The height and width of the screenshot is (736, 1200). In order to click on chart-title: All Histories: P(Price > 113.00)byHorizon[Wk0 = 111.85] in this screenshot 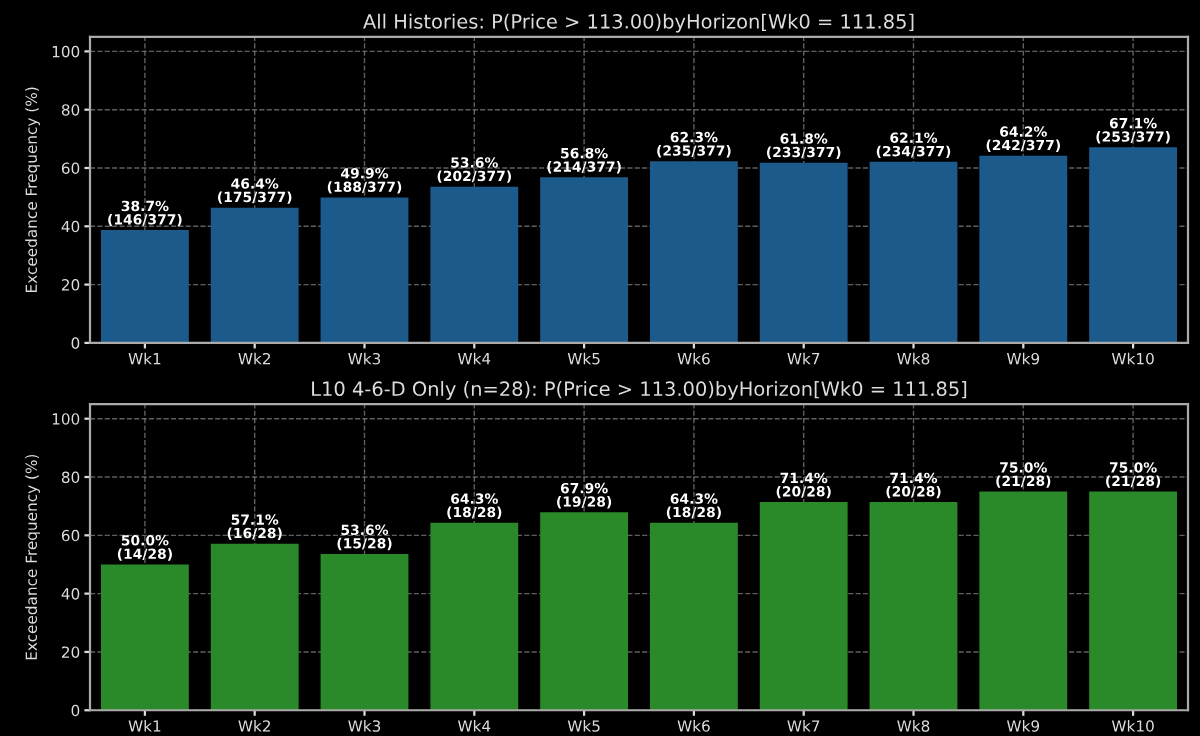, I will do `click(638, 23)`.